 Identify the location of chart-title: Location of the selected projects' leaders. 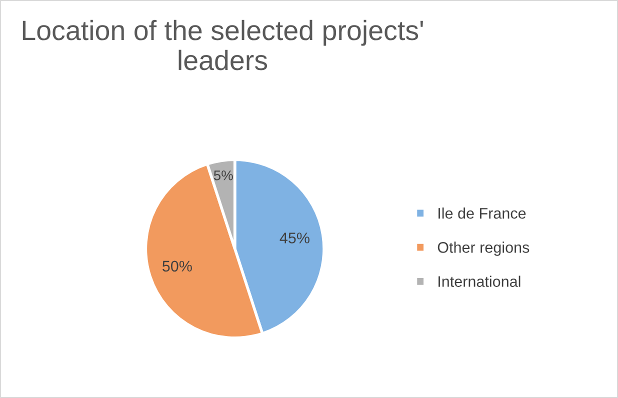
(222, 45).